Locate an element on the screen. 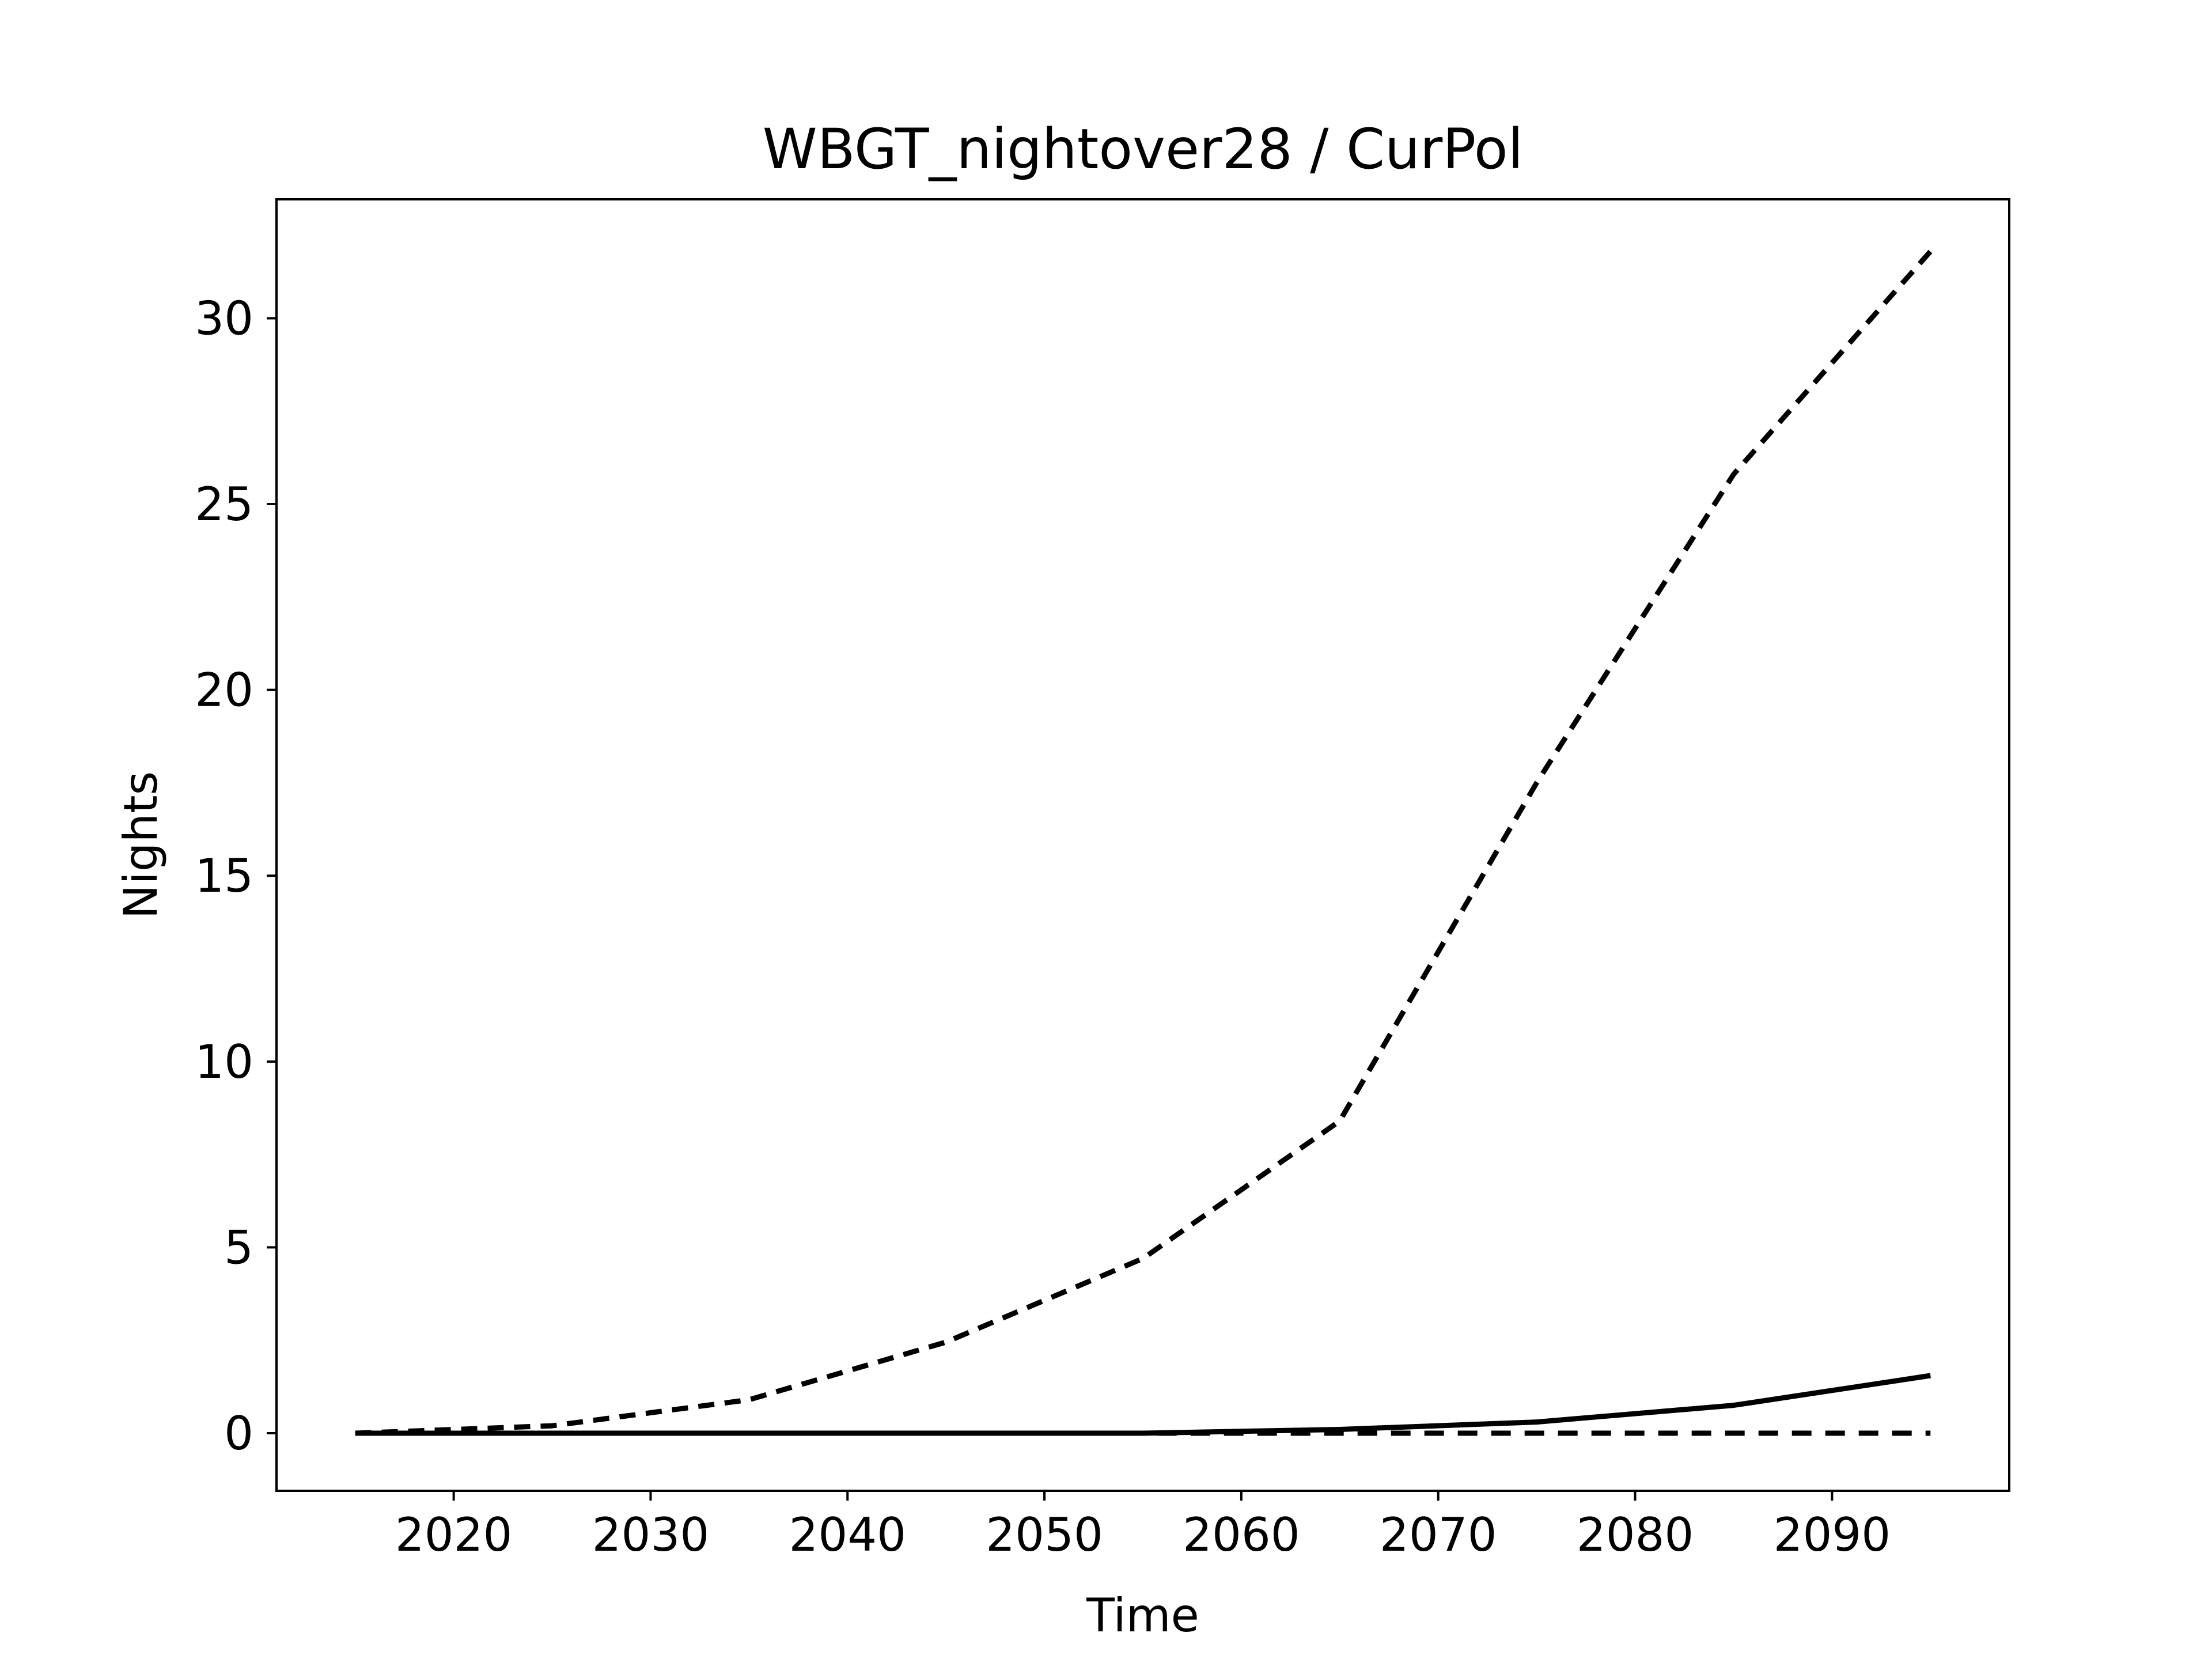  y-tick-label: 30 is located at coordinates (224, 318).